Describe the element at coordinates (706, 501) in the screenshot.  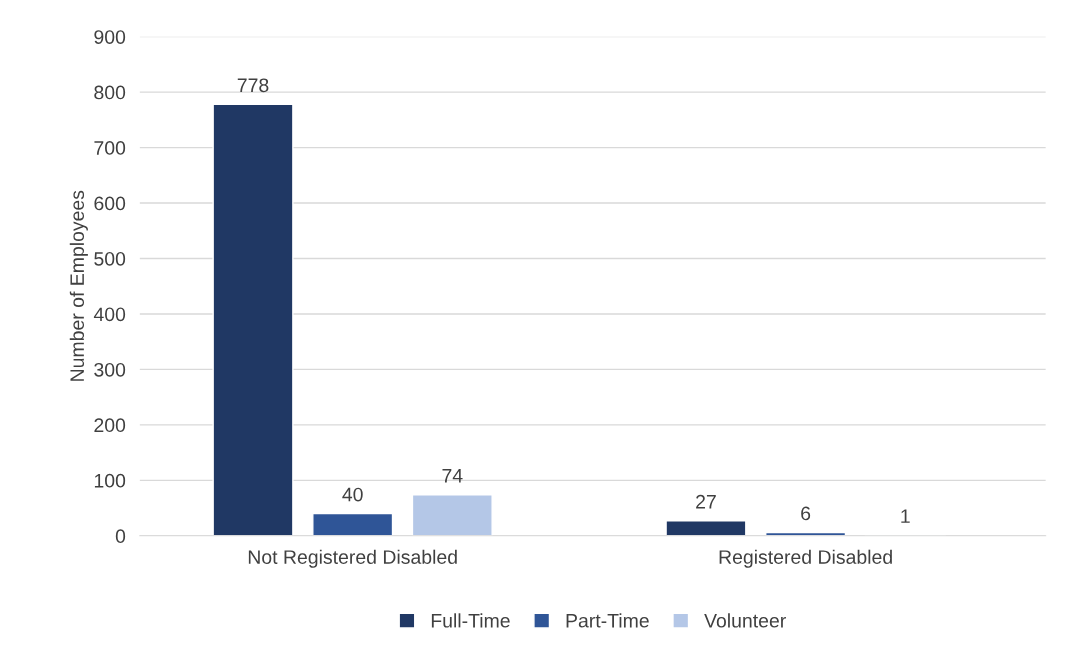
I see `data-label: 27` at that location.